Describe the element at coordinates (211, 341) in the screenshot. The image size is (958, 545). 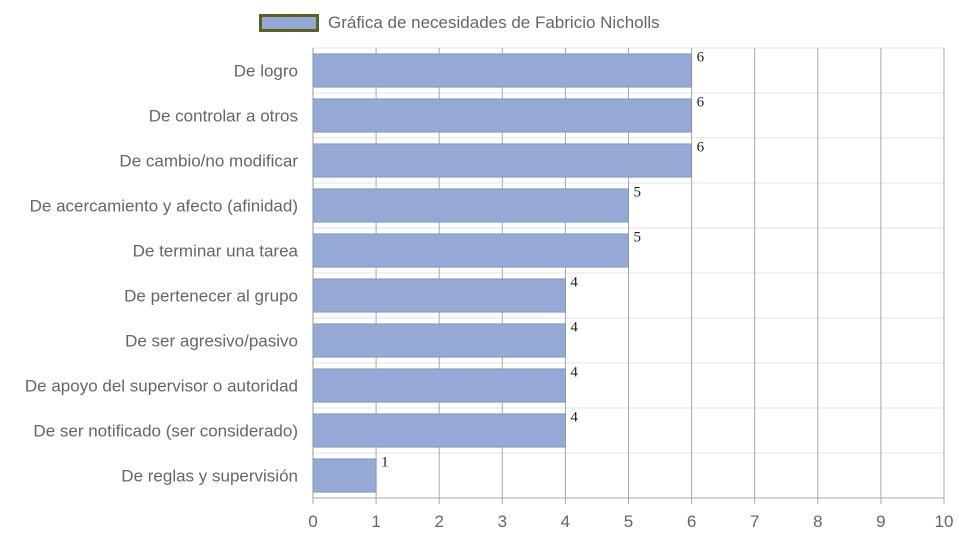
I see `category-label: De ser agresivo/pasivo` at that location.